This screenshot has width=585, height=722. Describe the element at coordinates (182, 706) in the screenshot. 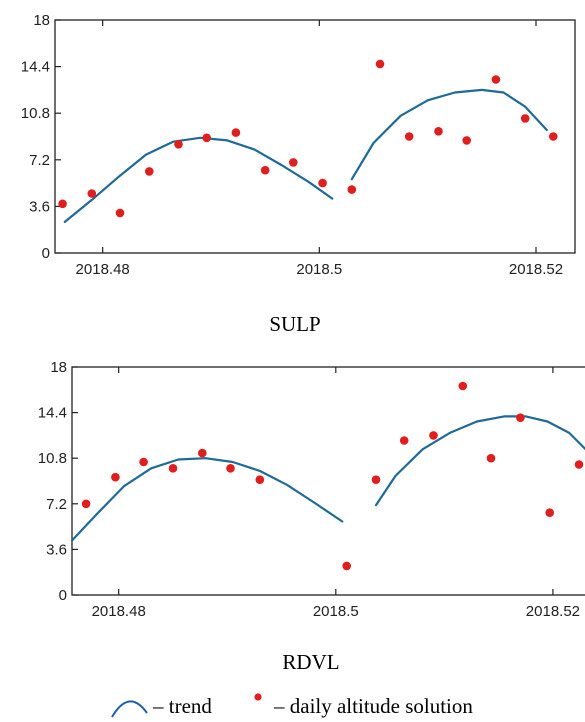

I see `legend-trend-label: – trend` at that location.